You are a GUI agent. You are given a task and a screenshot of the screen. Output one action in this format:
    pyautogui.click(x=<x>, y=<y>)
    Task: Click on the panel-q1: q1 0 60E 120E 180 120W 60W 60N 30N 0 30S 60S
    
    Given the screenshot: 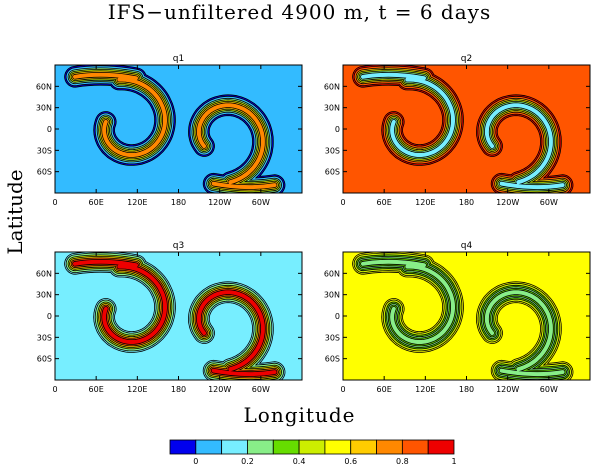 What is the action you would take?
    pyautogui.click(x=169, y=130)
    